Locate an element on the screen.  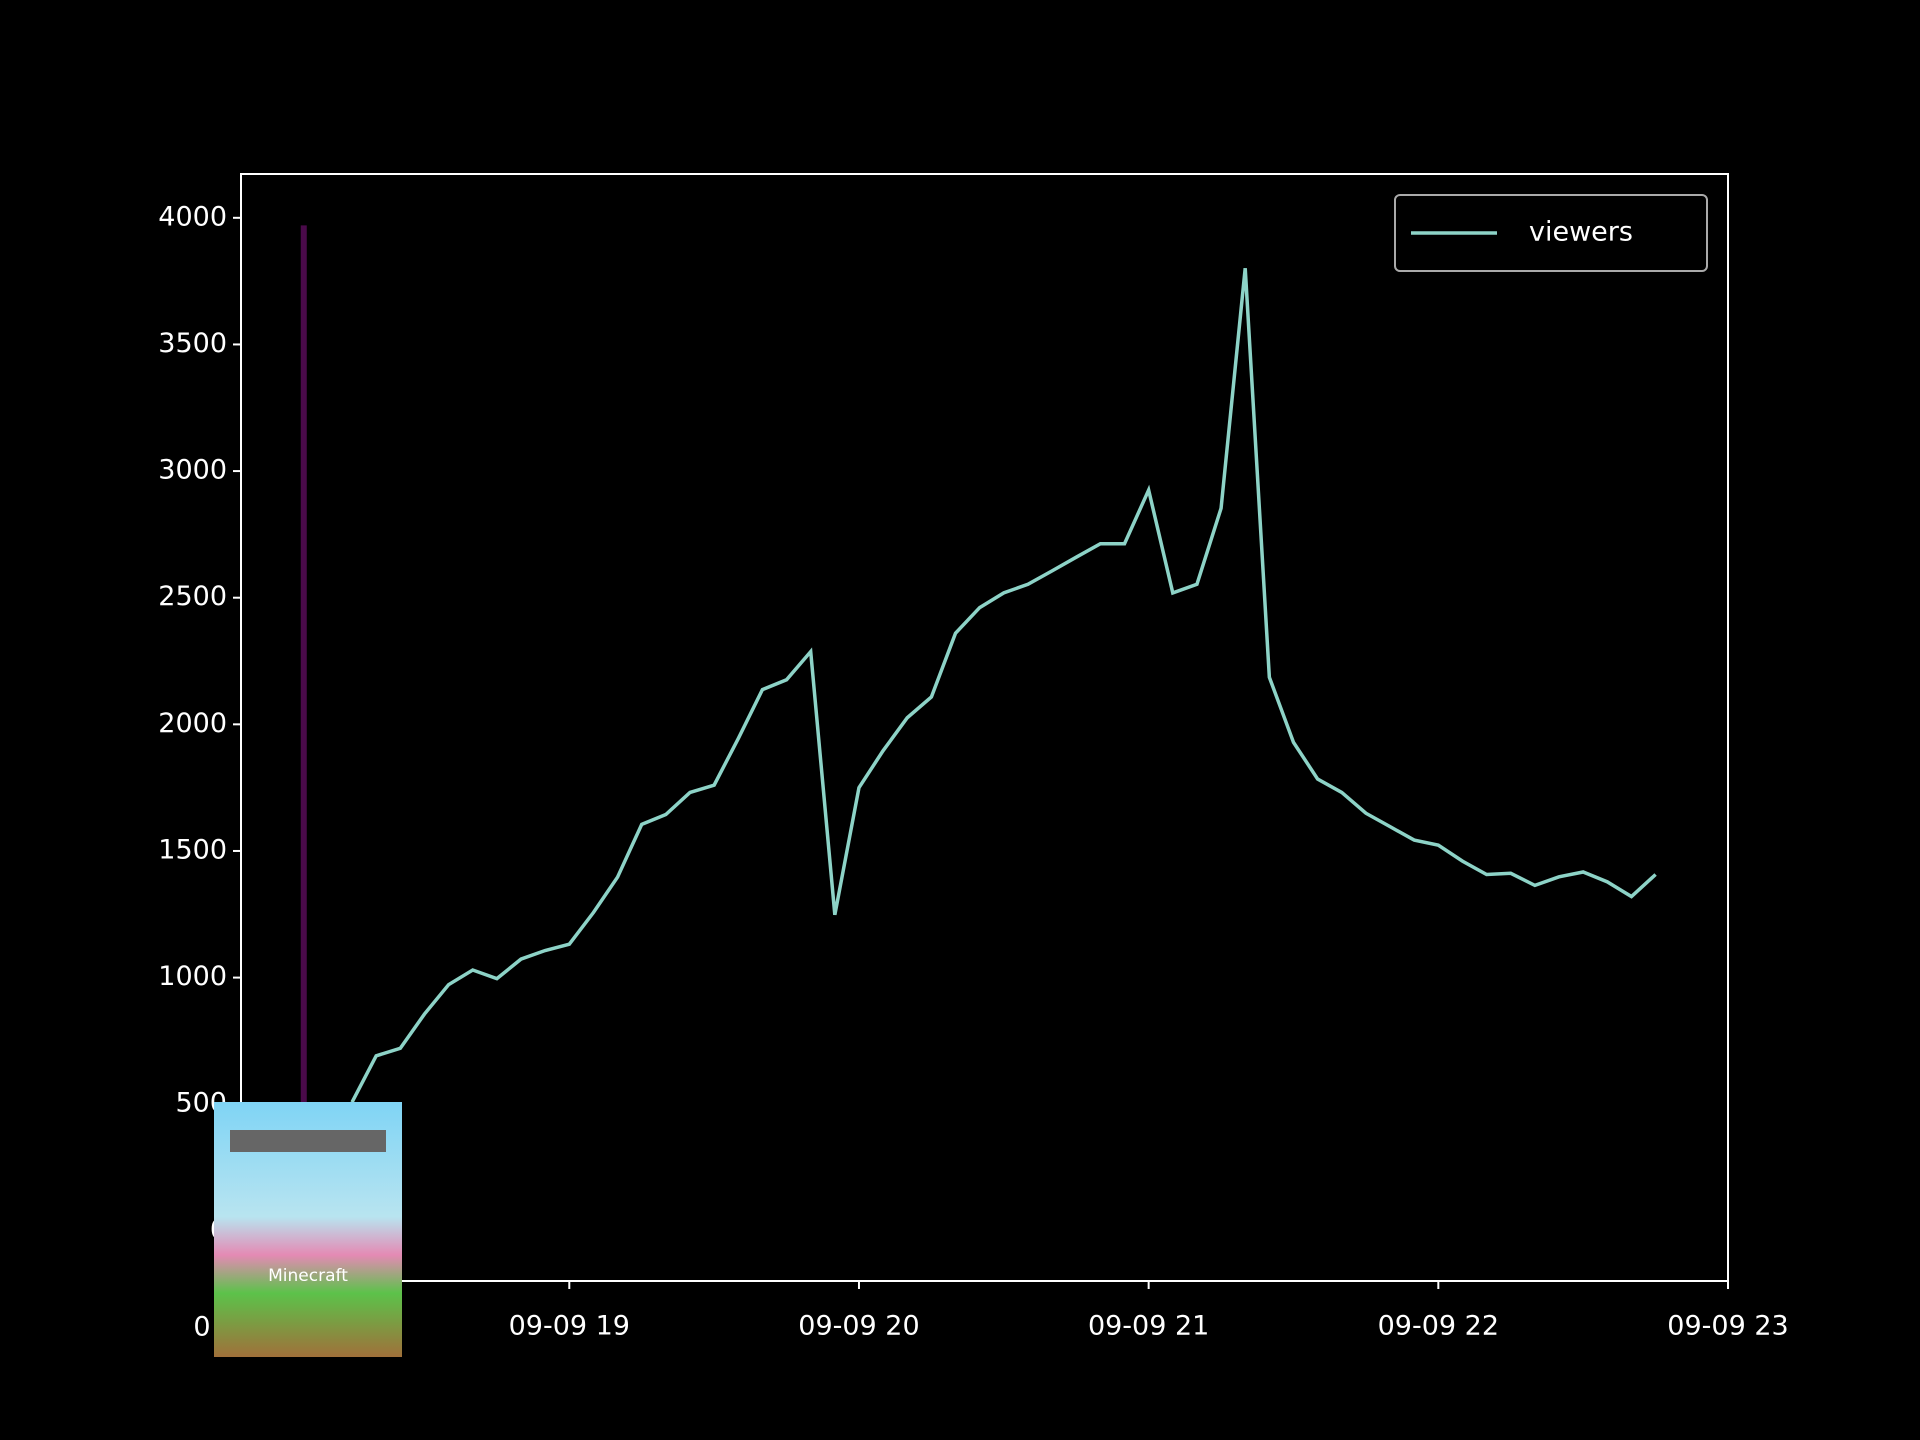
y-tick-label: 2500 is located at coordinates (192, 596).